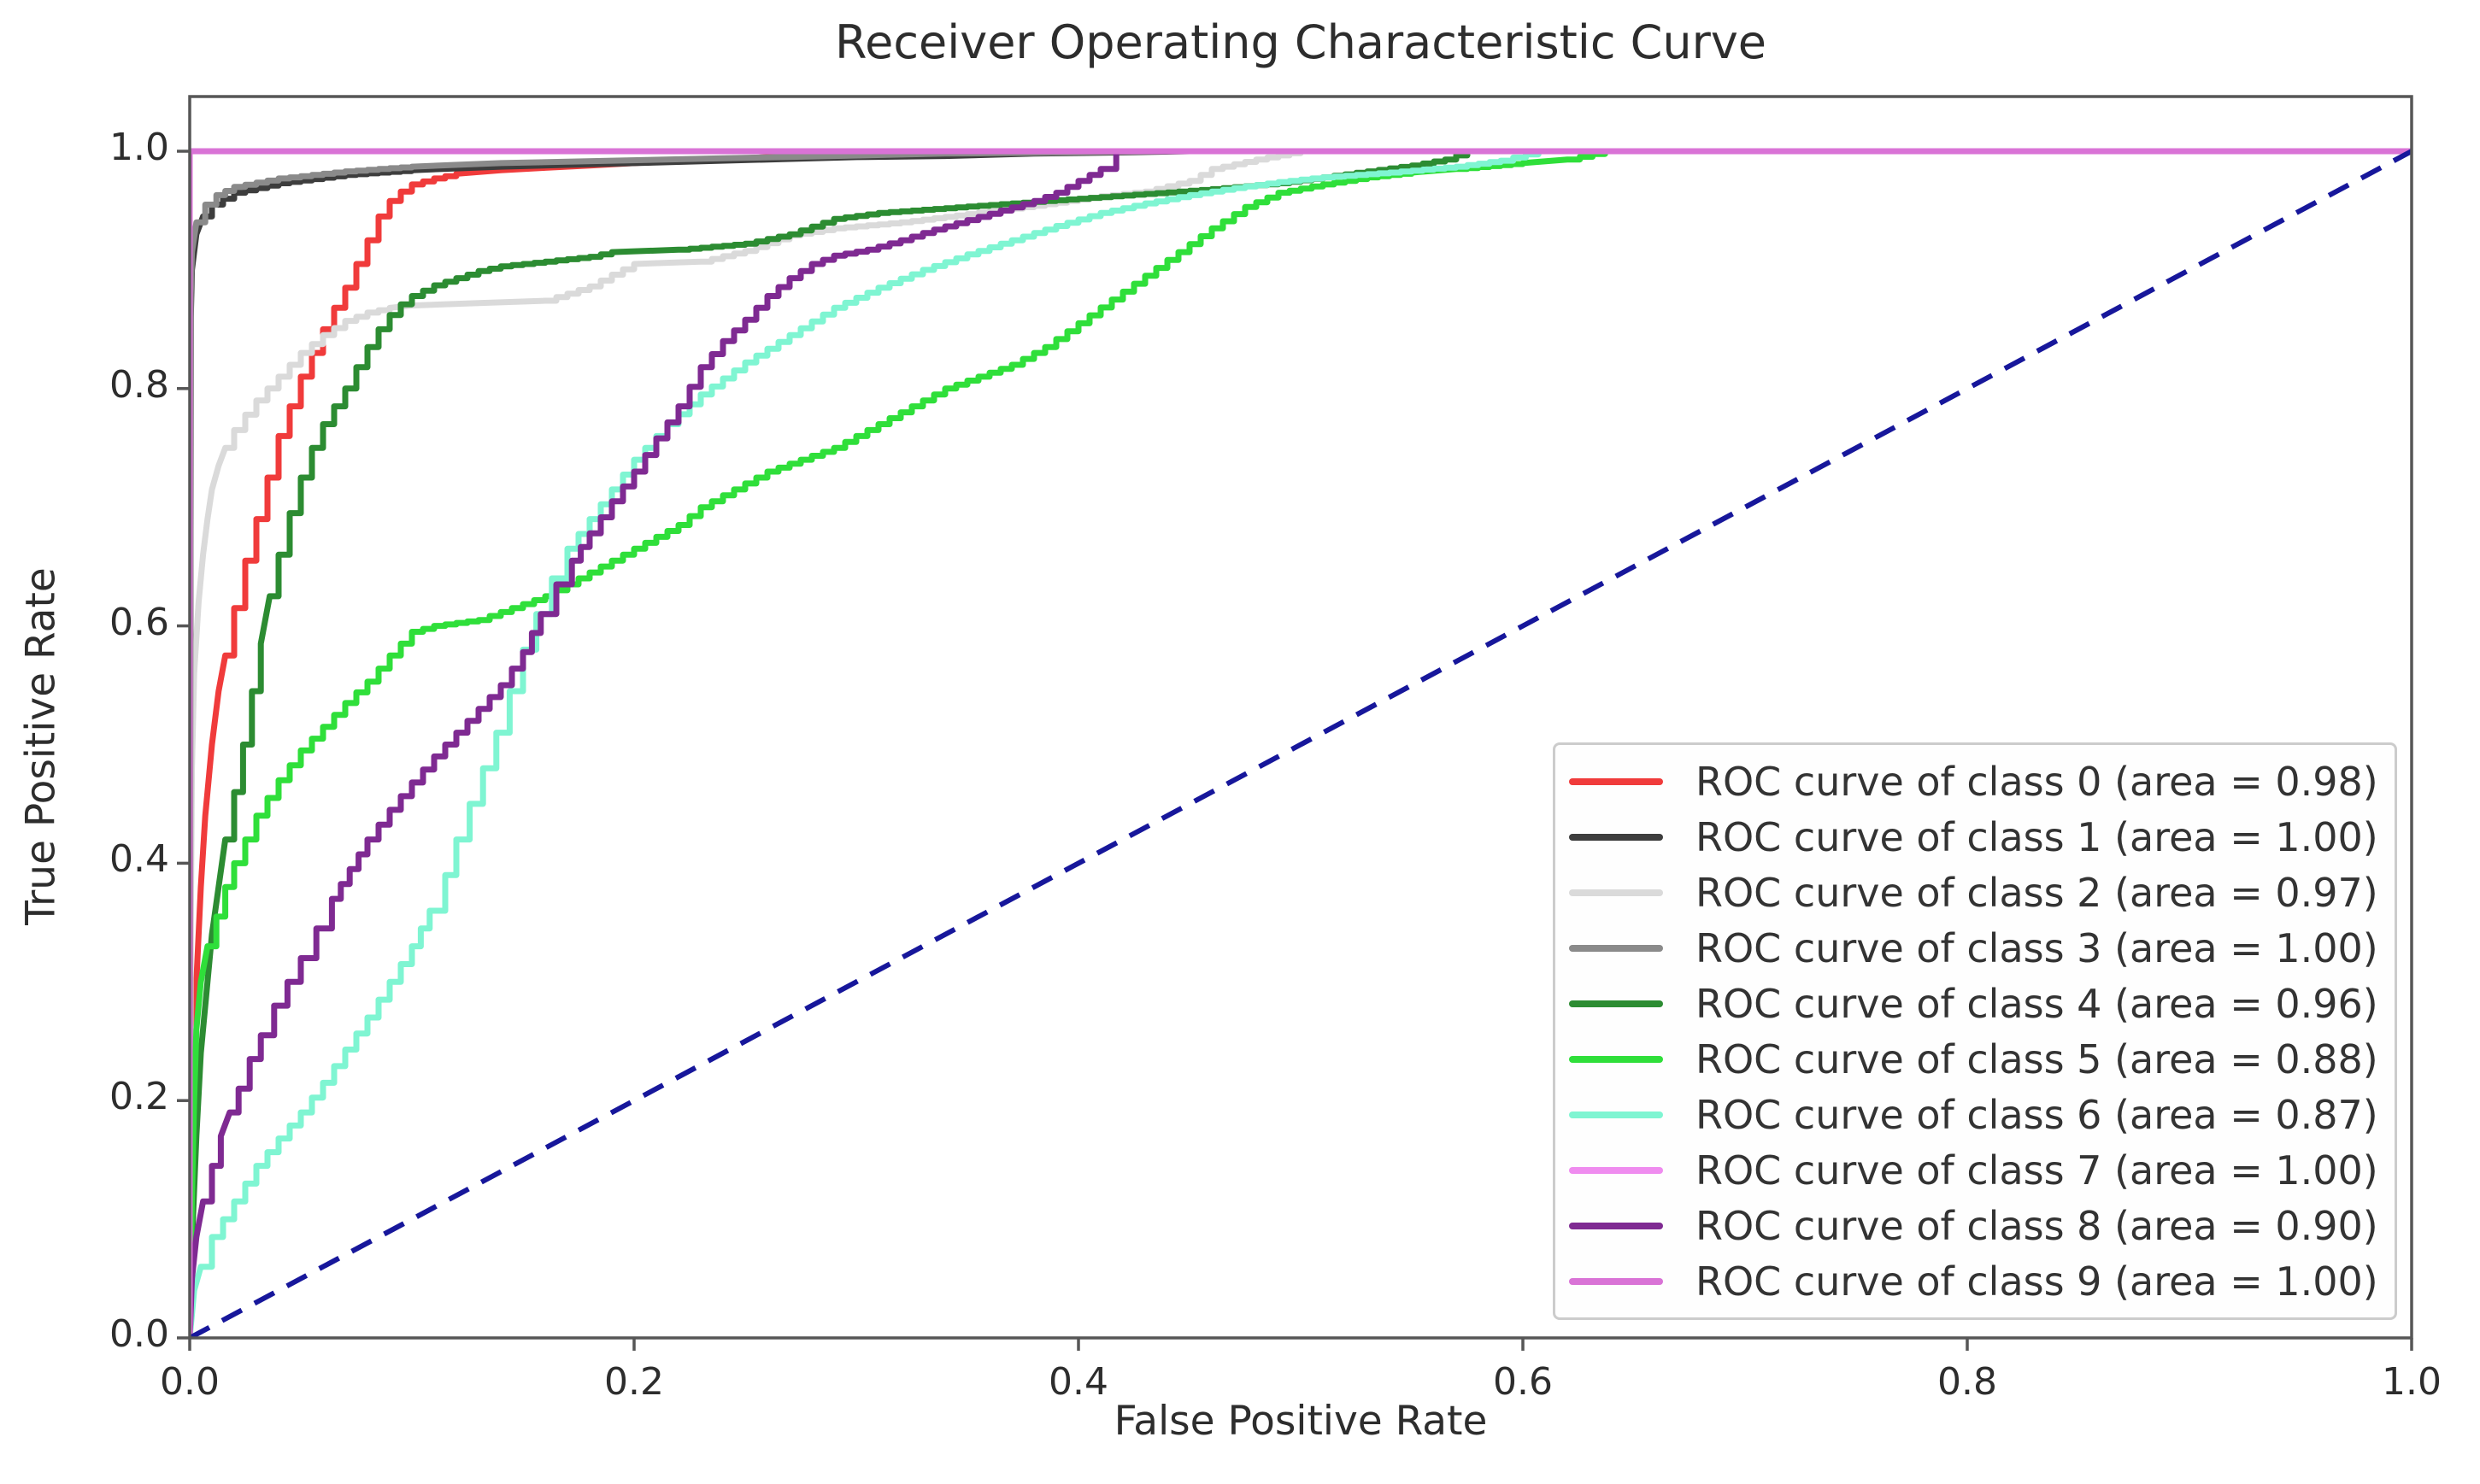 The height and width of the screenshot is (1484, 2480). Describe the element at coordinates (2036, 1281) in the screenshot. I see `legend-label-class-9: ROC curve of class 9 (area = 1.00)` at that location.